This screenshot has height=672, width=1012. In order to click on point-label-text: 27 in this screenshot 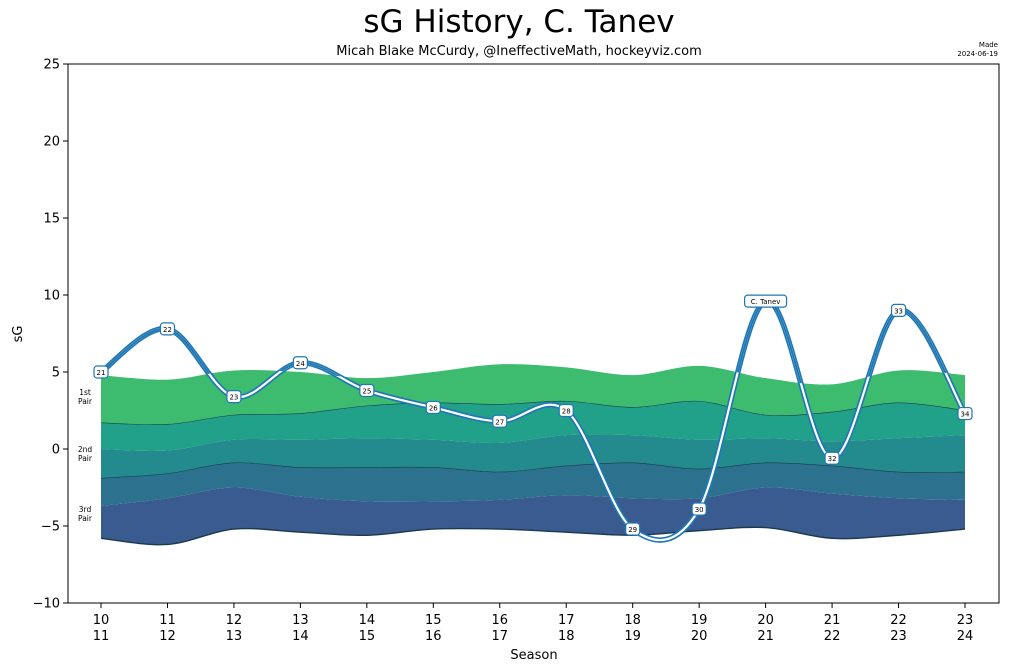, I will do `click(499, 422)`.